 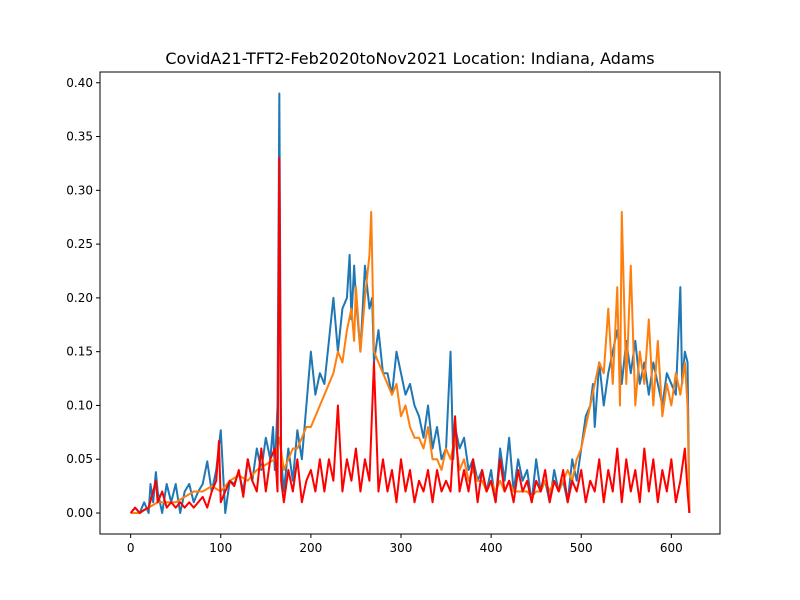 What do you see at coordinates (79, 459) in the screenshot?
I see `y-tick-label: 0.05` at bounding box center [79, 459].